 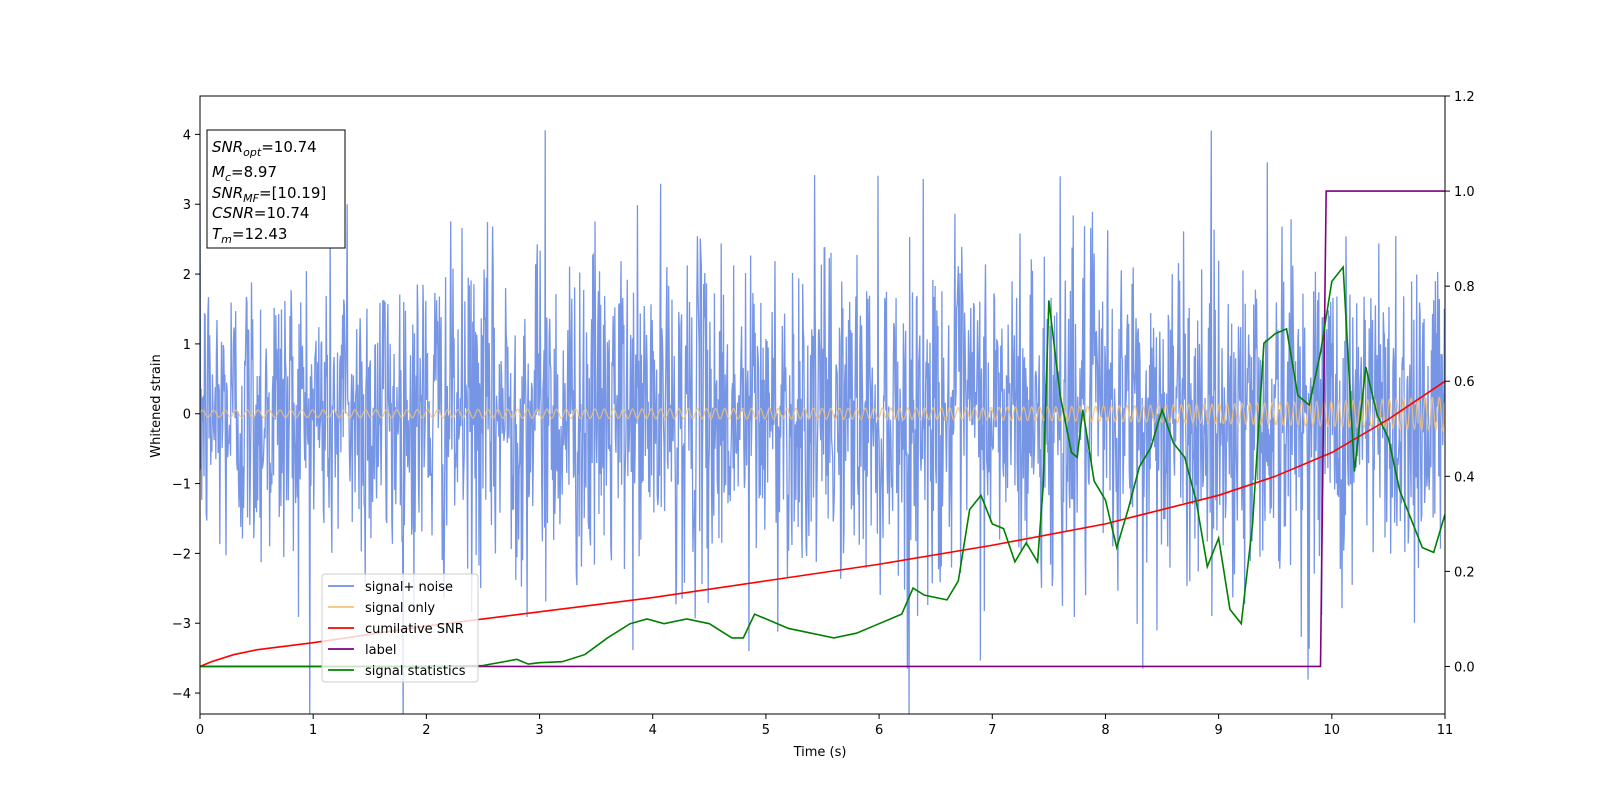 What do you see at coordinates (200, 730) in the screenshot?
I see `x-tick-label: 0` at bounding box center [200, 730].